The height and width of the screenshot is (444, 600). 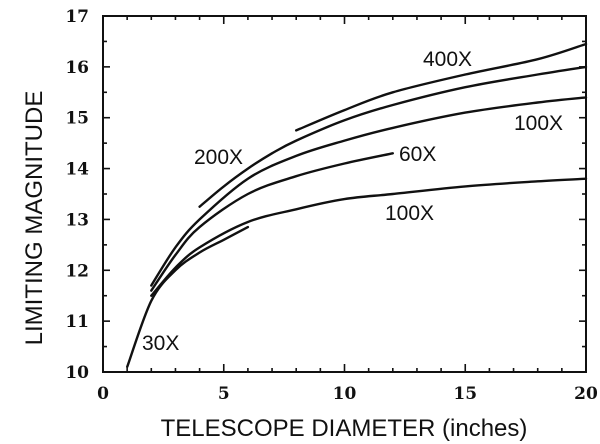 I want to click on y-tick-label: 13, so click(x=77, y=220).